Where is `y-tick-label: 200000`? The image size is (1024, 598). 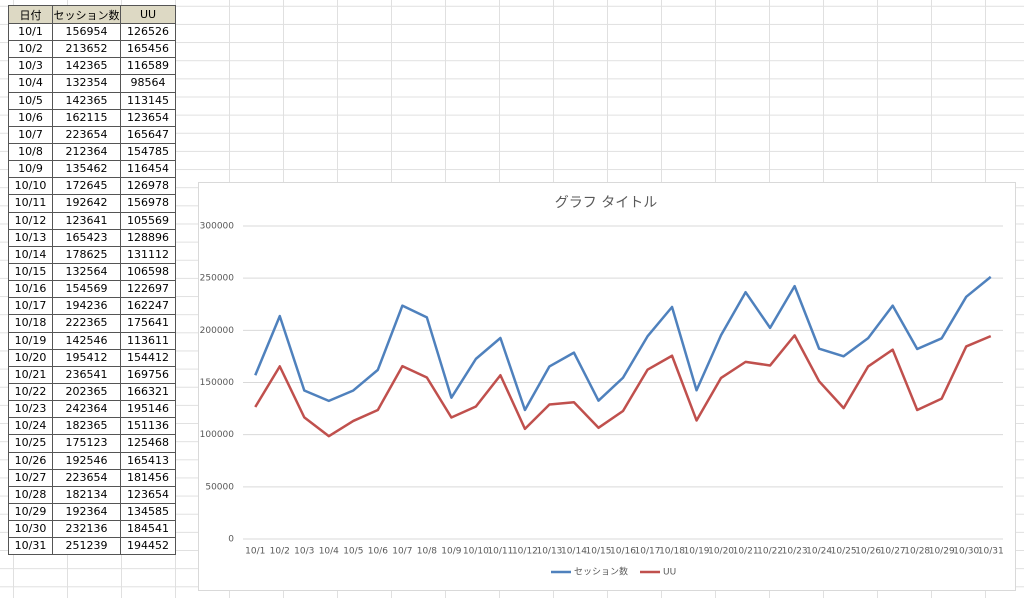
y-tick-label: 200000 is located at coordinates (217, 331).